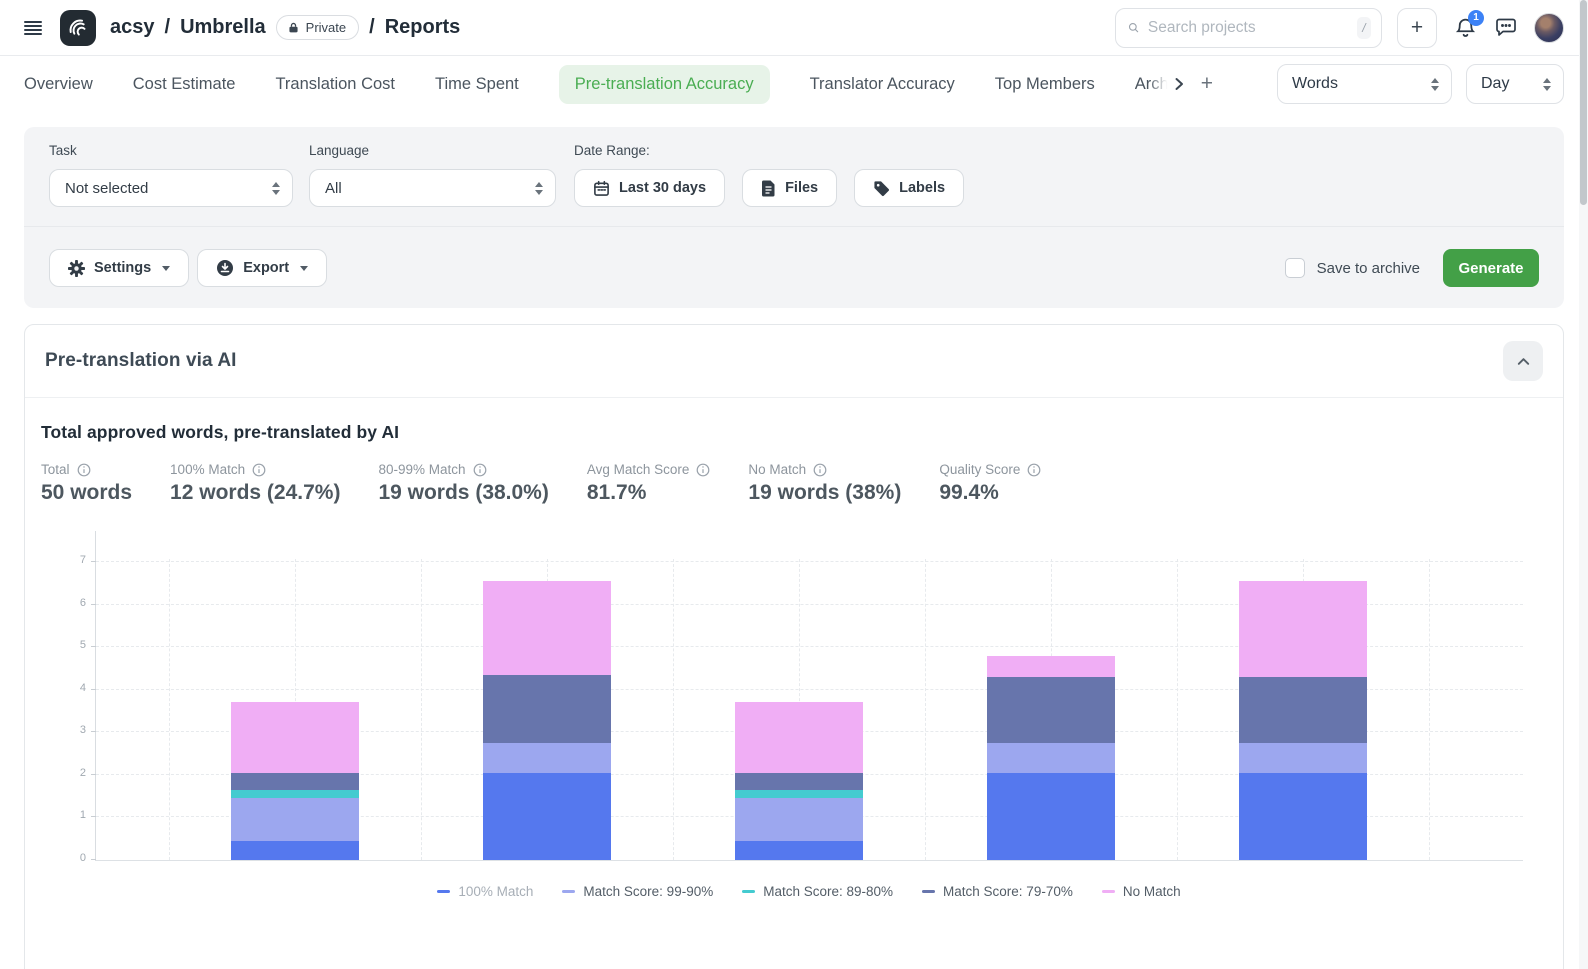 This screenshot has width=1588, height=969. I want to click on tab-top-members: Top Members, so click(1044, 83).